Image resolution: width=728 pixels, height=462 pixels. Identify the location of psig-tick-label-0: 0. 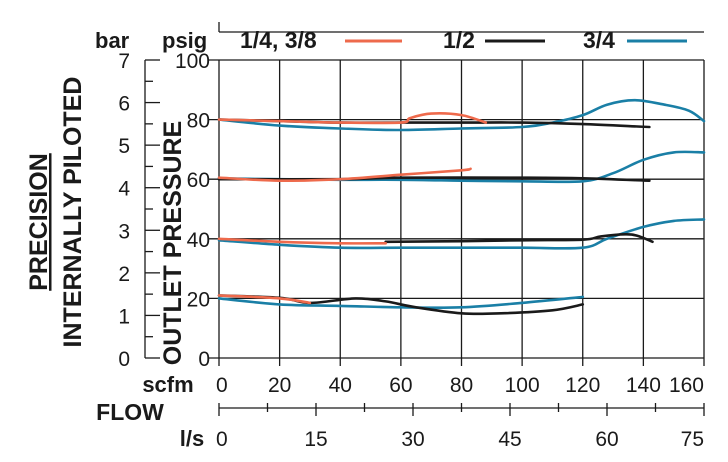
(204, 359).